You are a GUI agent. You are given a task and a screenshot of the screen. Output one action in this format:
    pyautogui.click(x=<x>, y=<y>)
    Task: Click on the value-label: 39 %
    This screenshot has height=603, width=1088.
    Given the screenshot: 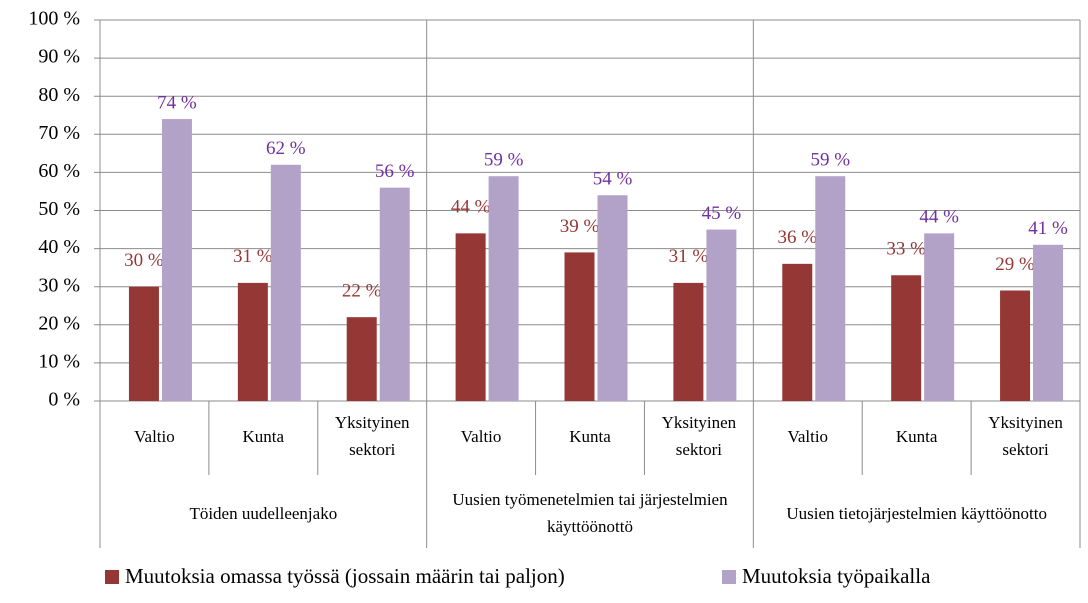 What is the action you would take?
    pyautogui.click(x=580, y=226)
    